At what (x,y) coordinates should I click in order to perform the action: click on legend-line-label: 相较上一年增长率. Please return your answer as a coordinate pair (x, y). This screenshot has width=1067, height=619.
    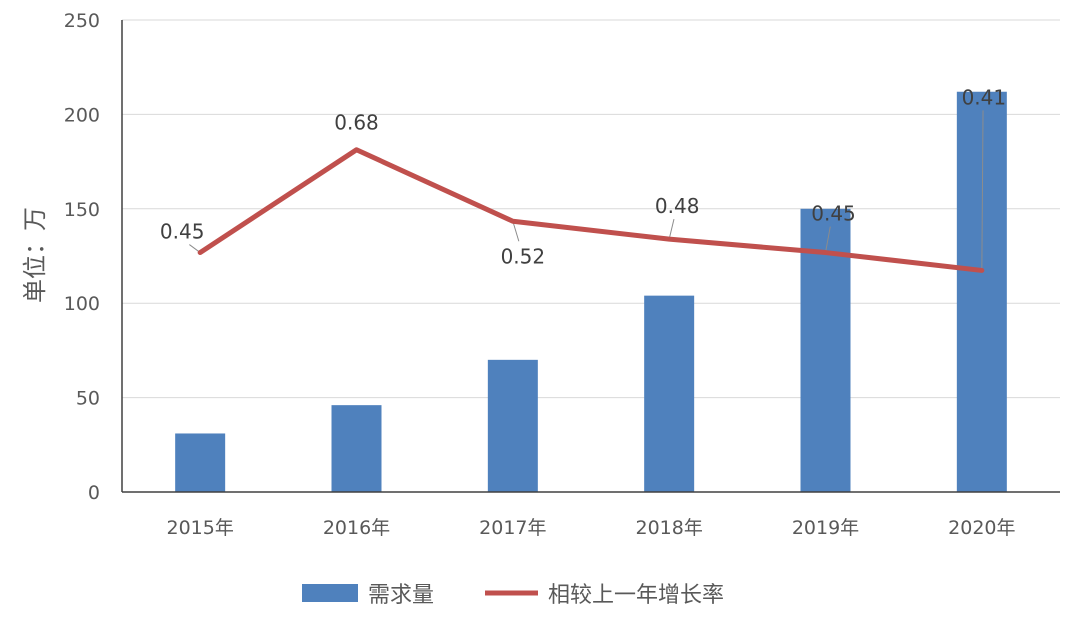
    Looking at the image, I should click on (636, 595).